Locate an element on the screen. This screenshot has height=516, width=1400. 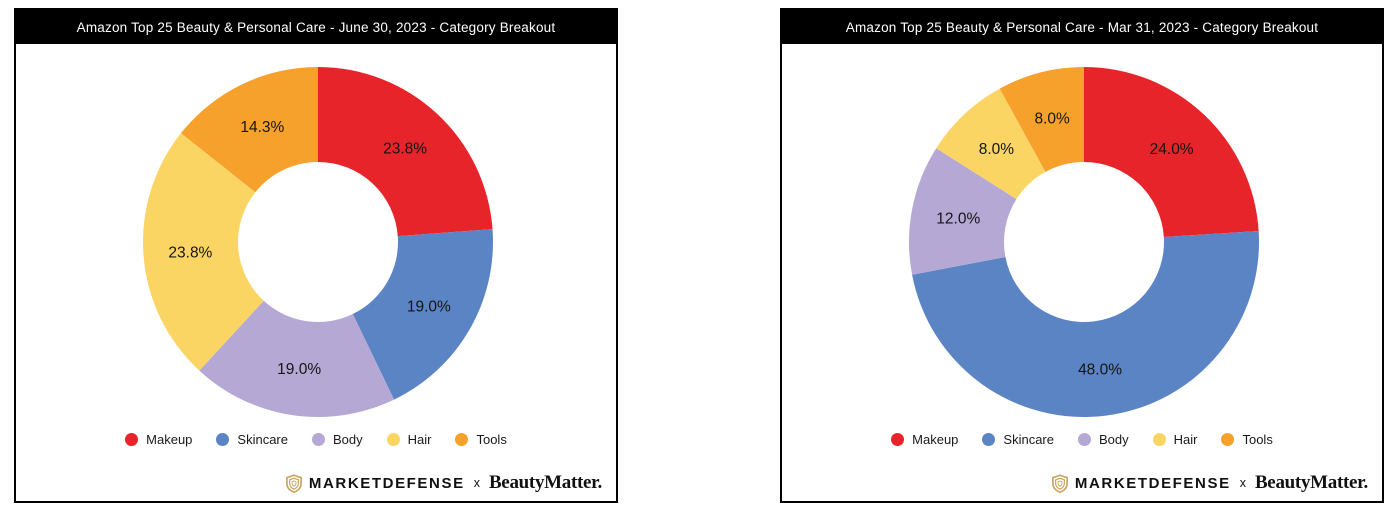
slice-value-label: 14.3% is located at coordinates (262, 127).